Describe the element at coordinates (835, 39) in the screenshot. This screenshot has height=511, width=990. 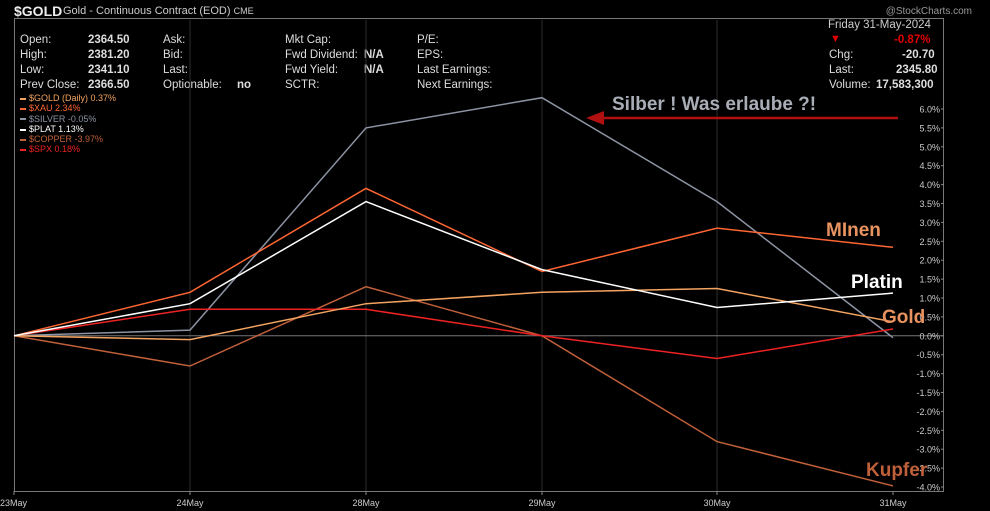
I see `down-arrow-icon: ▼` at that location.